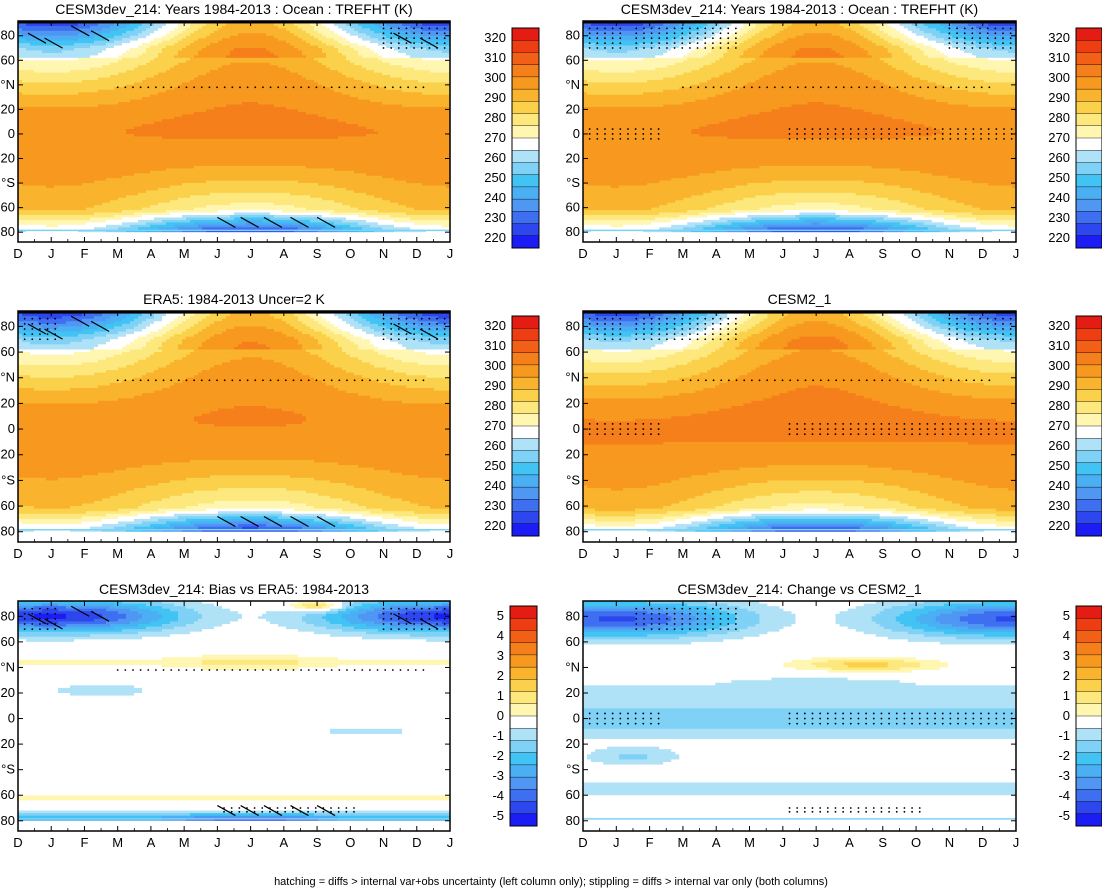  Describe the element at coordinates (495, 505) in the screenshot. I see `colorbar-label: 230` at that location.